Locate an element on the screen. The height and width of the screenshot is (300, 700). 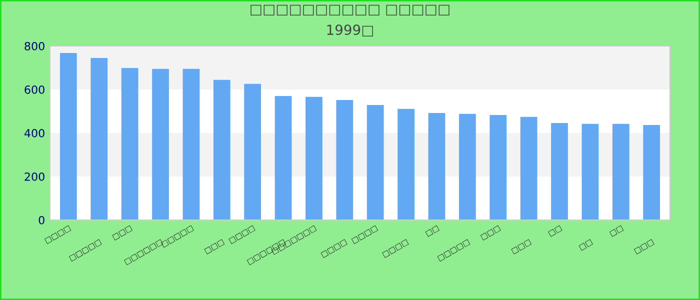
y-tick-label: 800 is located at coordinates (34, 46).